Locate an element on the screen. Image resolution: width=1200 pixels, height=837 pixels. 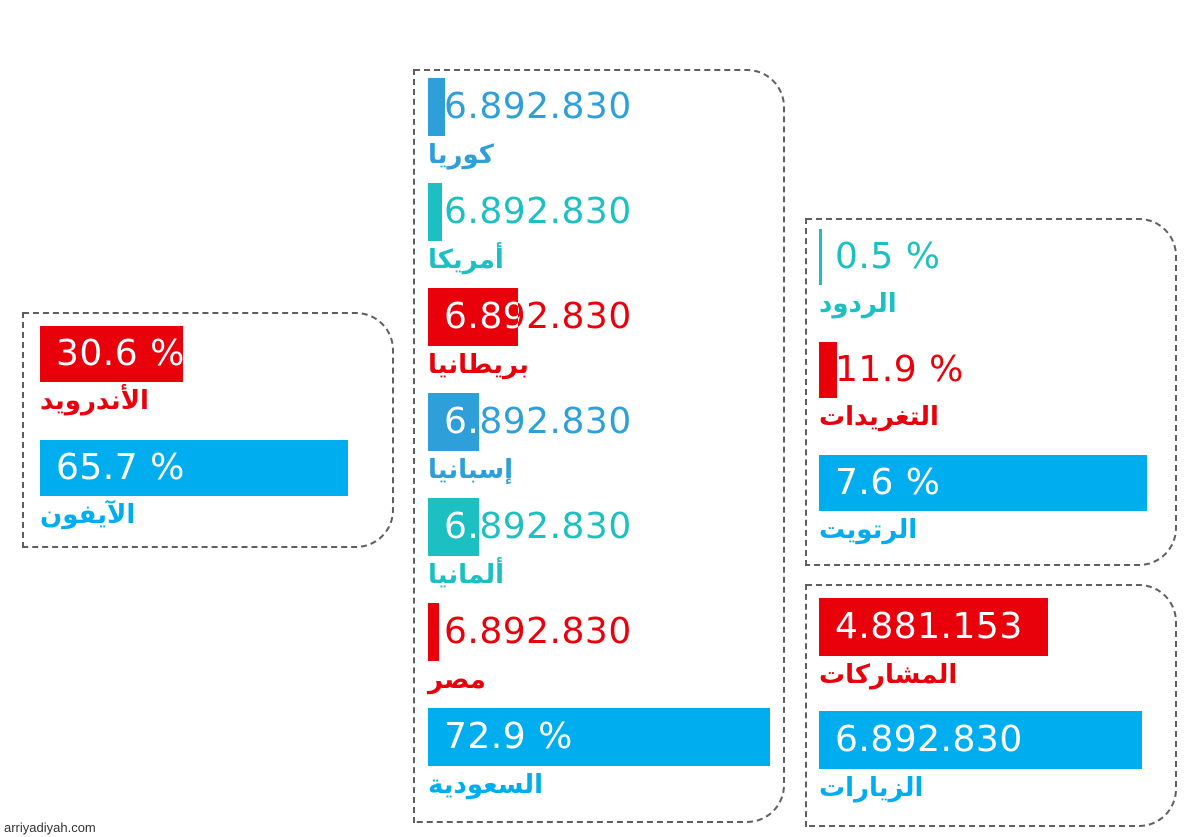
data-label: 72.9 % is located at coordinates (508, 736).